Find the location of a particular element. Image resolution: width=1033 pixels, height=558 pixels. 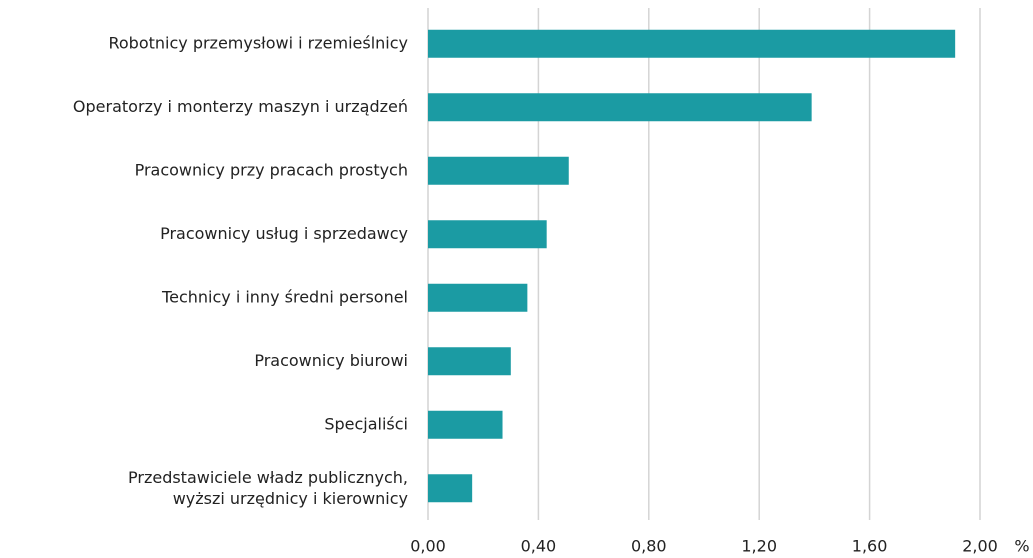

y-tick-label: Pracownicy biurowi is located at coordinates (331, 360).